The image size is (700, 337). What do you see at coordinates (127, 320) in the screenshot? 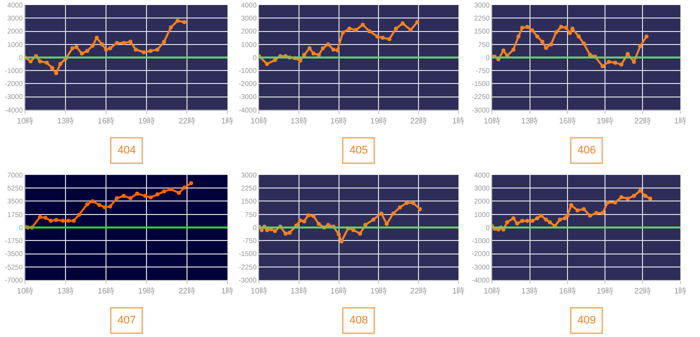
I see `text: 407` at bounding box center [127, 320].